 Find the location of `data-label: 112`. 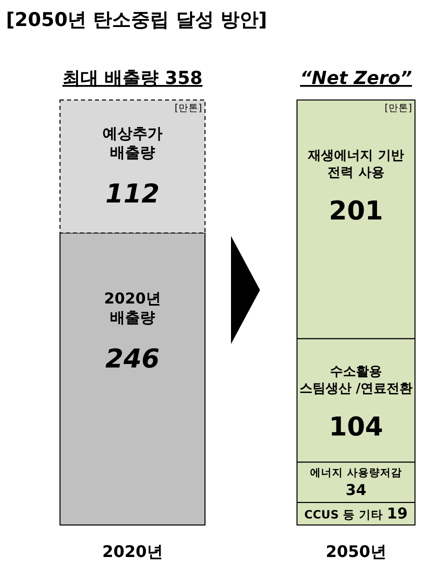

data-label: 112 is located at coordinates (132, 195).